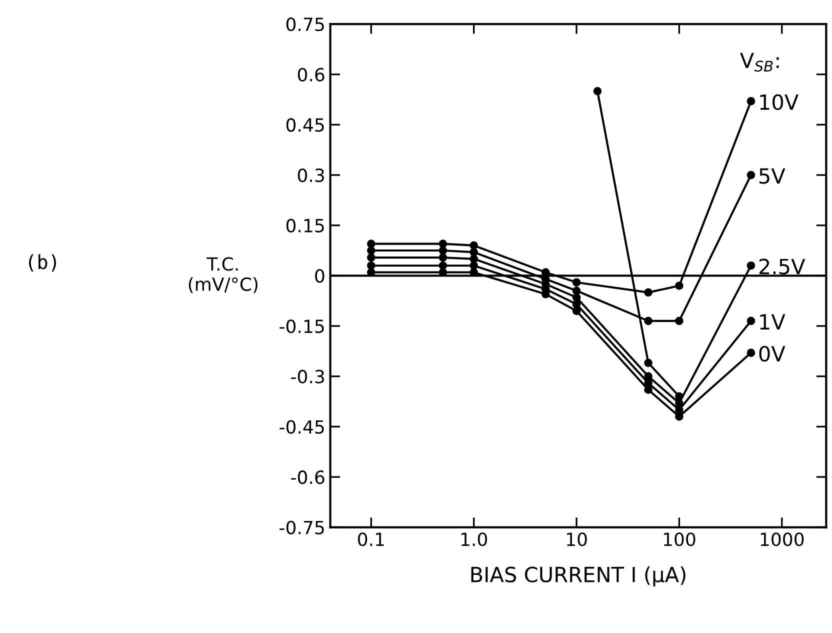 This screenshot has height=633, width=832. I want to click on legend-label: 1V, so click(773, 322).